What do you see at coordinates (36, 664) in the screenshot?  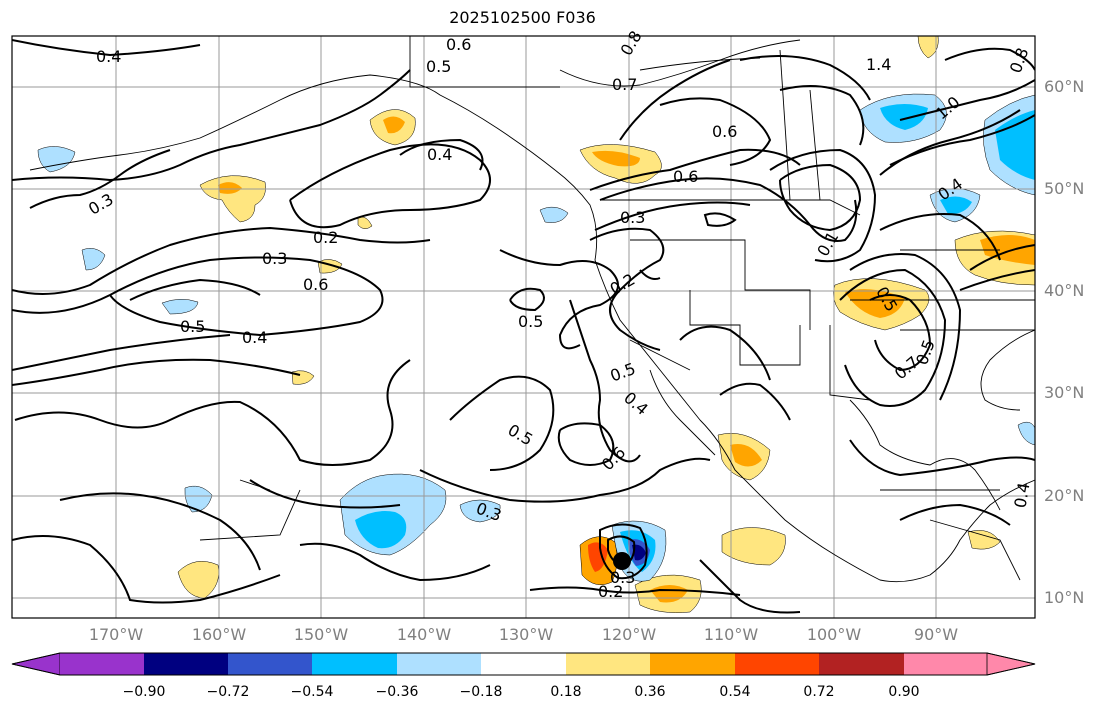 I see `colorbar-extend-low` at bounding box center [36, 664].